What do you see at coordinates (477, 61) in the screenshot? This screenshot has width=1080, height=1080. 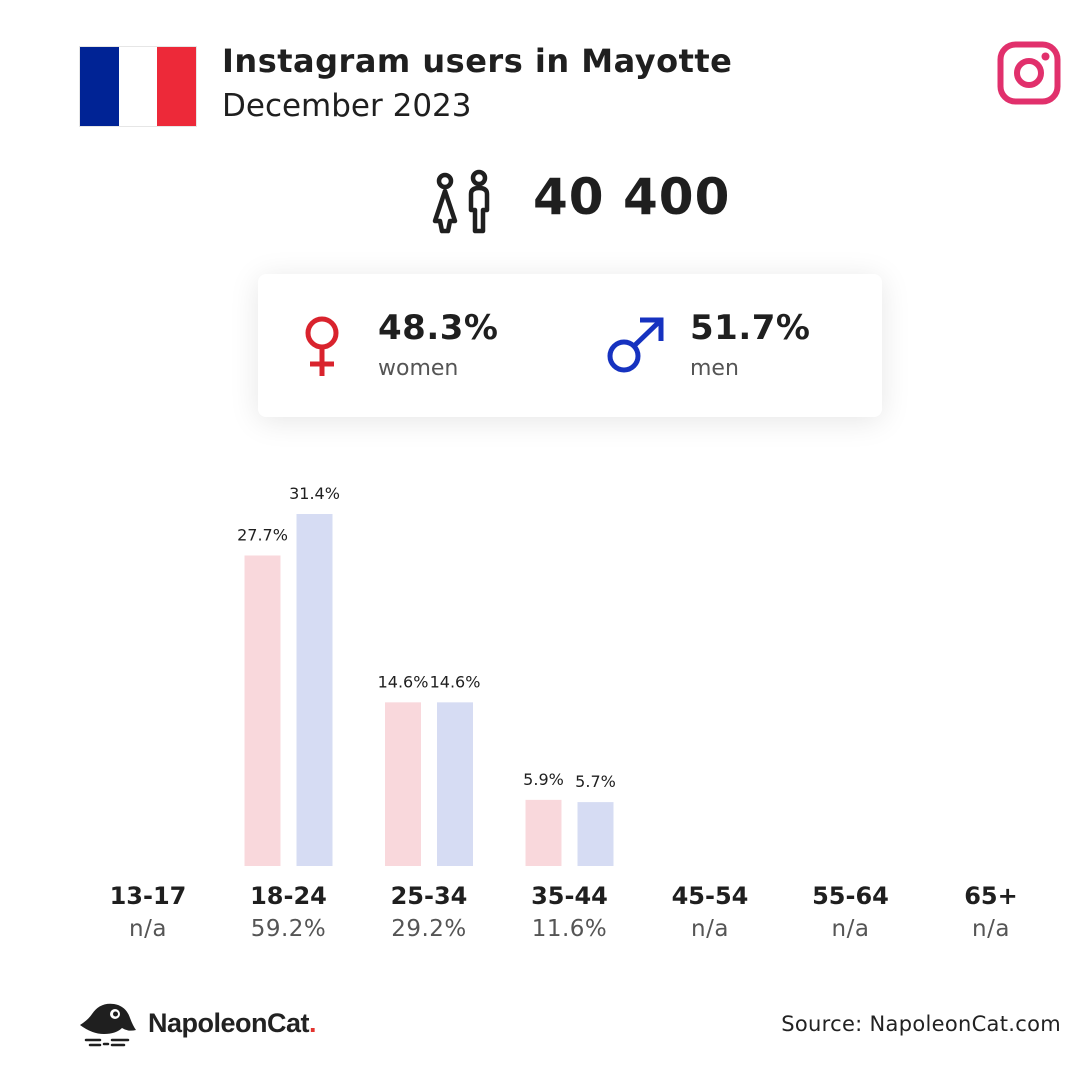 I see `chart-title: Instagram users in Mayotte` at bounding box center [477, 61].